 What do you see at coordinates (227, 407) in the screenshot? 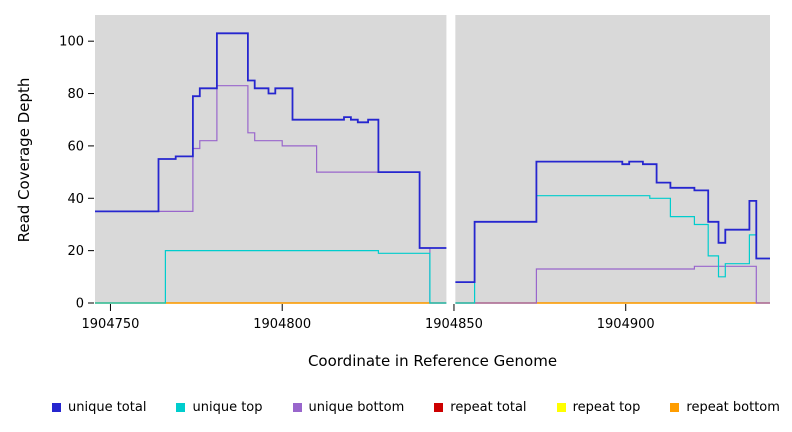
I see `legend-label: unique top` at bounding box center [227, 407].